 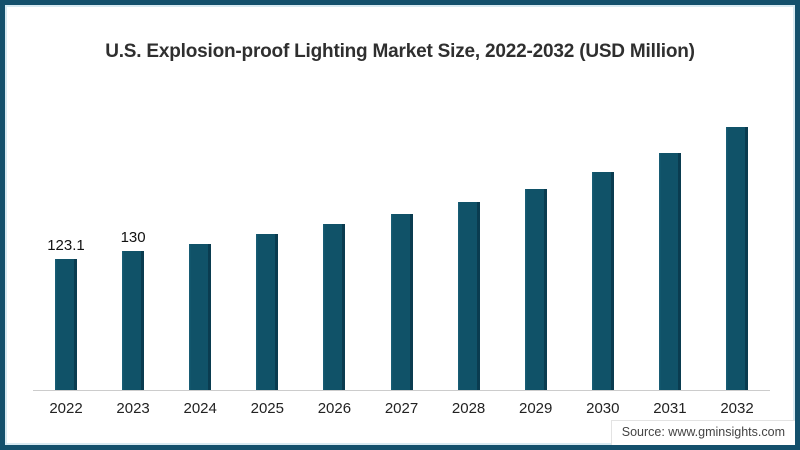 I want to click on x-tick-label-2029: 2029, so click(x=536, y=408).